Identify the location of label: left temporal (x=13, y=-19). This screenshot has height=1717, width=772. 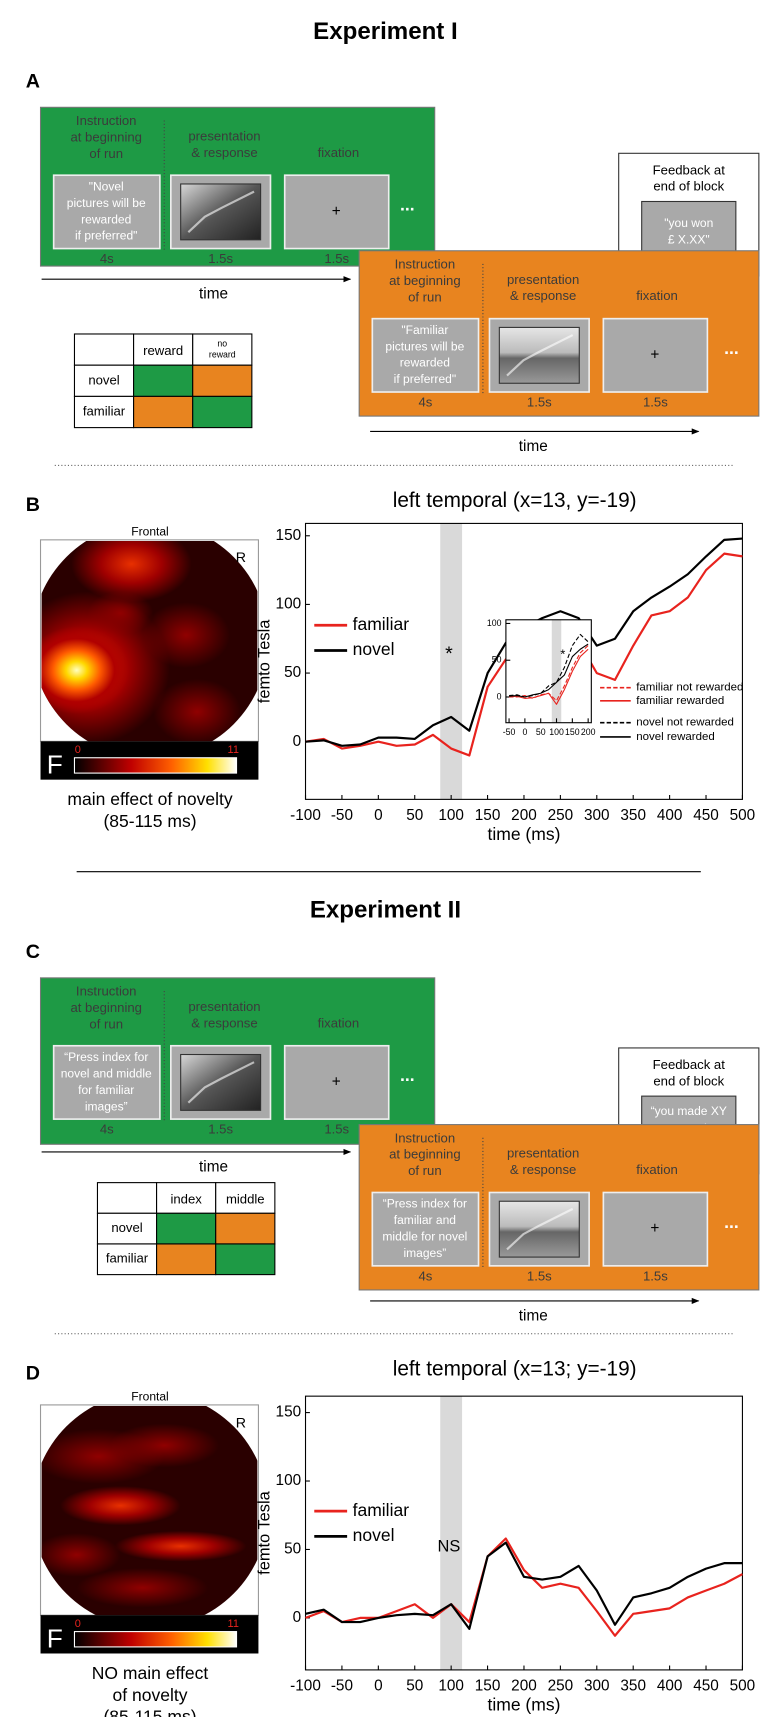
(515, 500).